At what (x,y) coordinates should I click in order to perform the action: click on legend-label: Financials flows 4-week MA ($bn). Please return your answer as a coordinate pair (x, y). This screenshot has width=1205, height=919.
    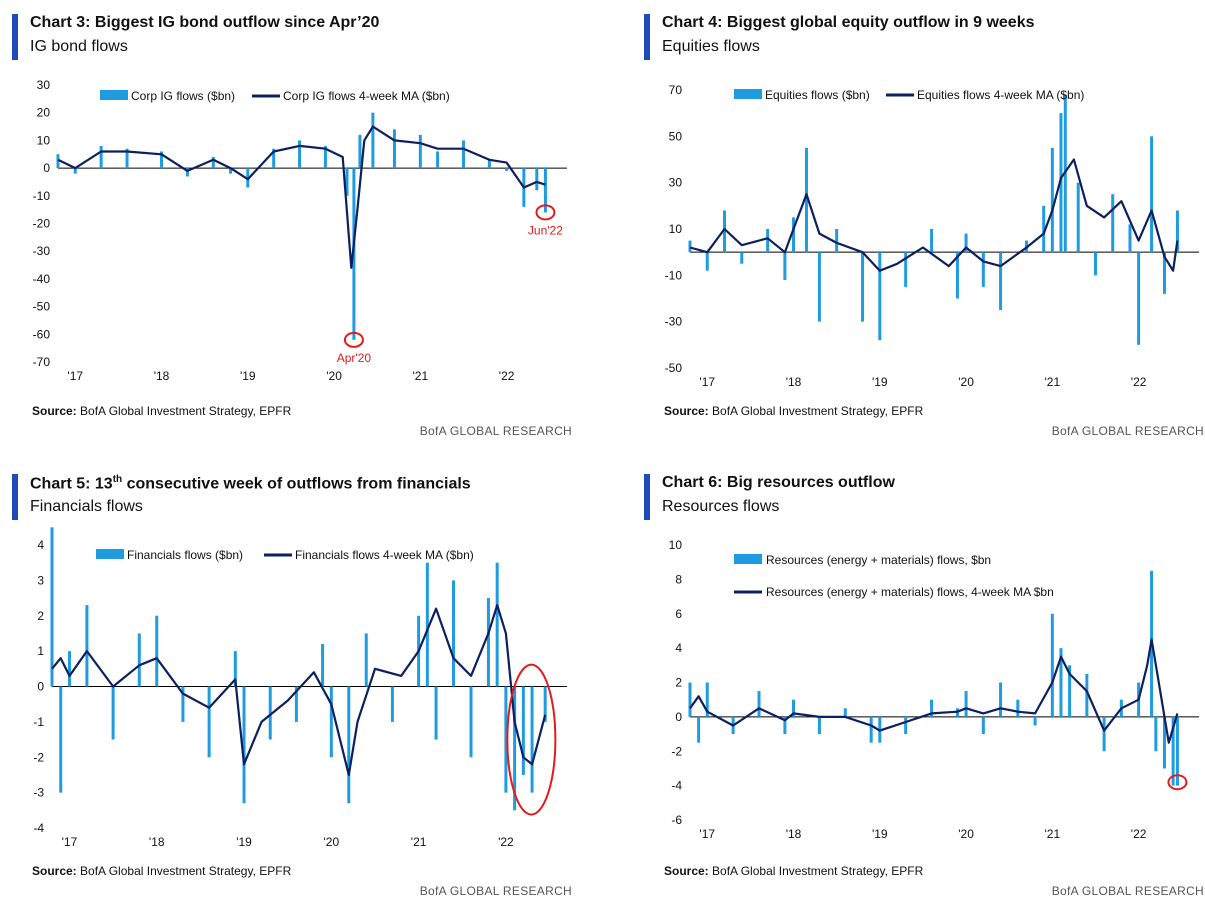
    Looking at the image, I should click on (384, 555).